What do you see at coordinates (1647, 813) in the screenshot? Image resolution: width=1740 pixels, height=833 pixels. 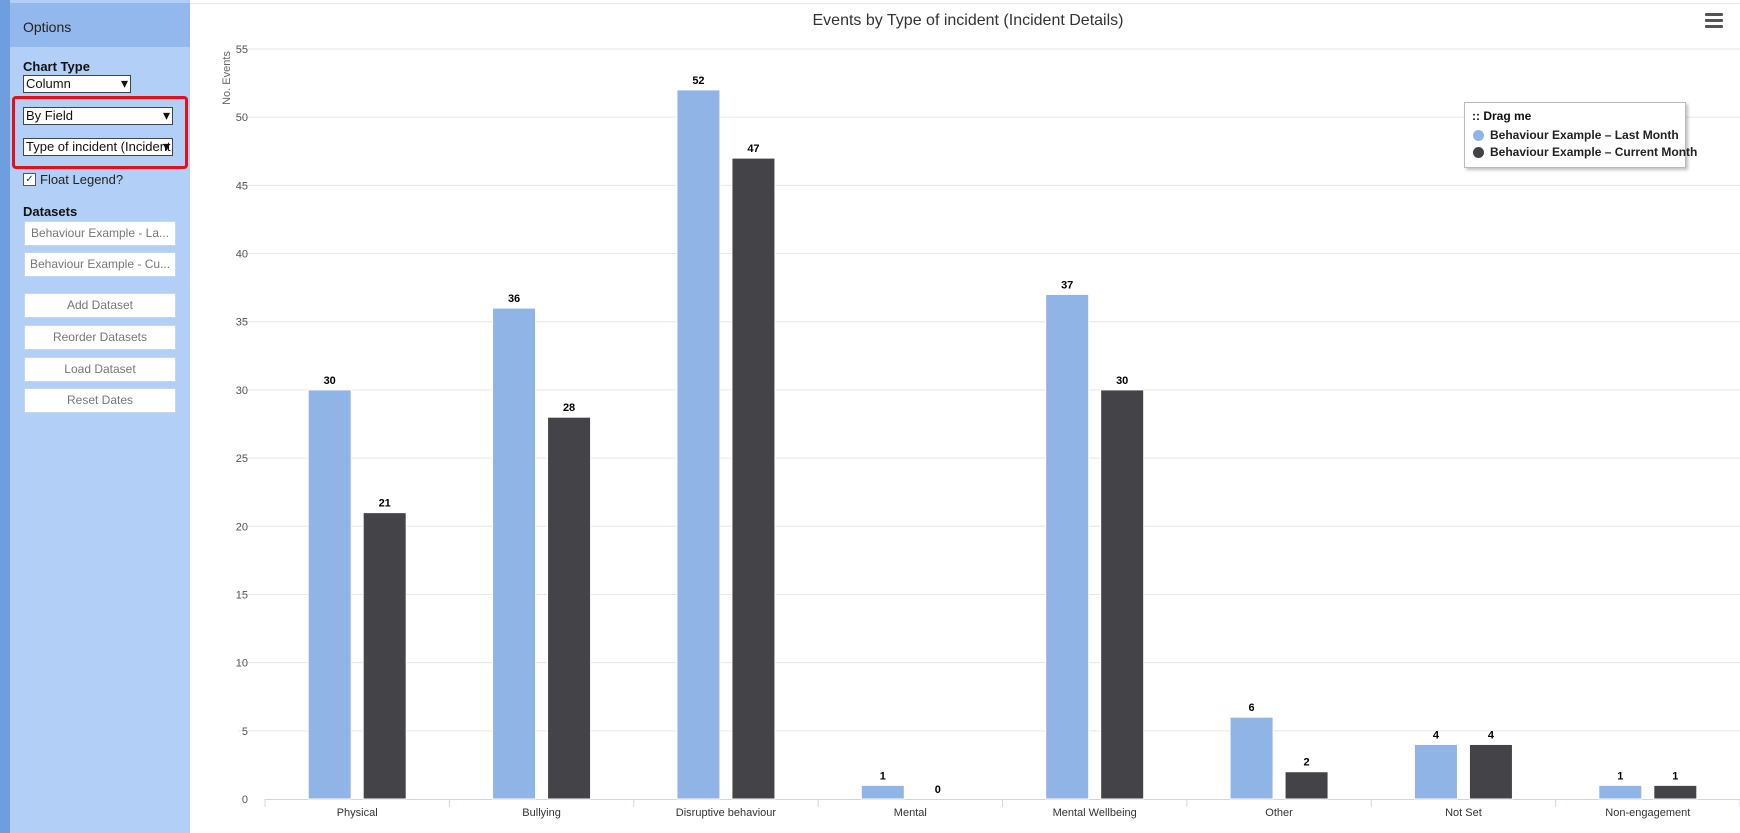 I see `x-tick-label: Non-engagement` at bounding box center [1647, 813].